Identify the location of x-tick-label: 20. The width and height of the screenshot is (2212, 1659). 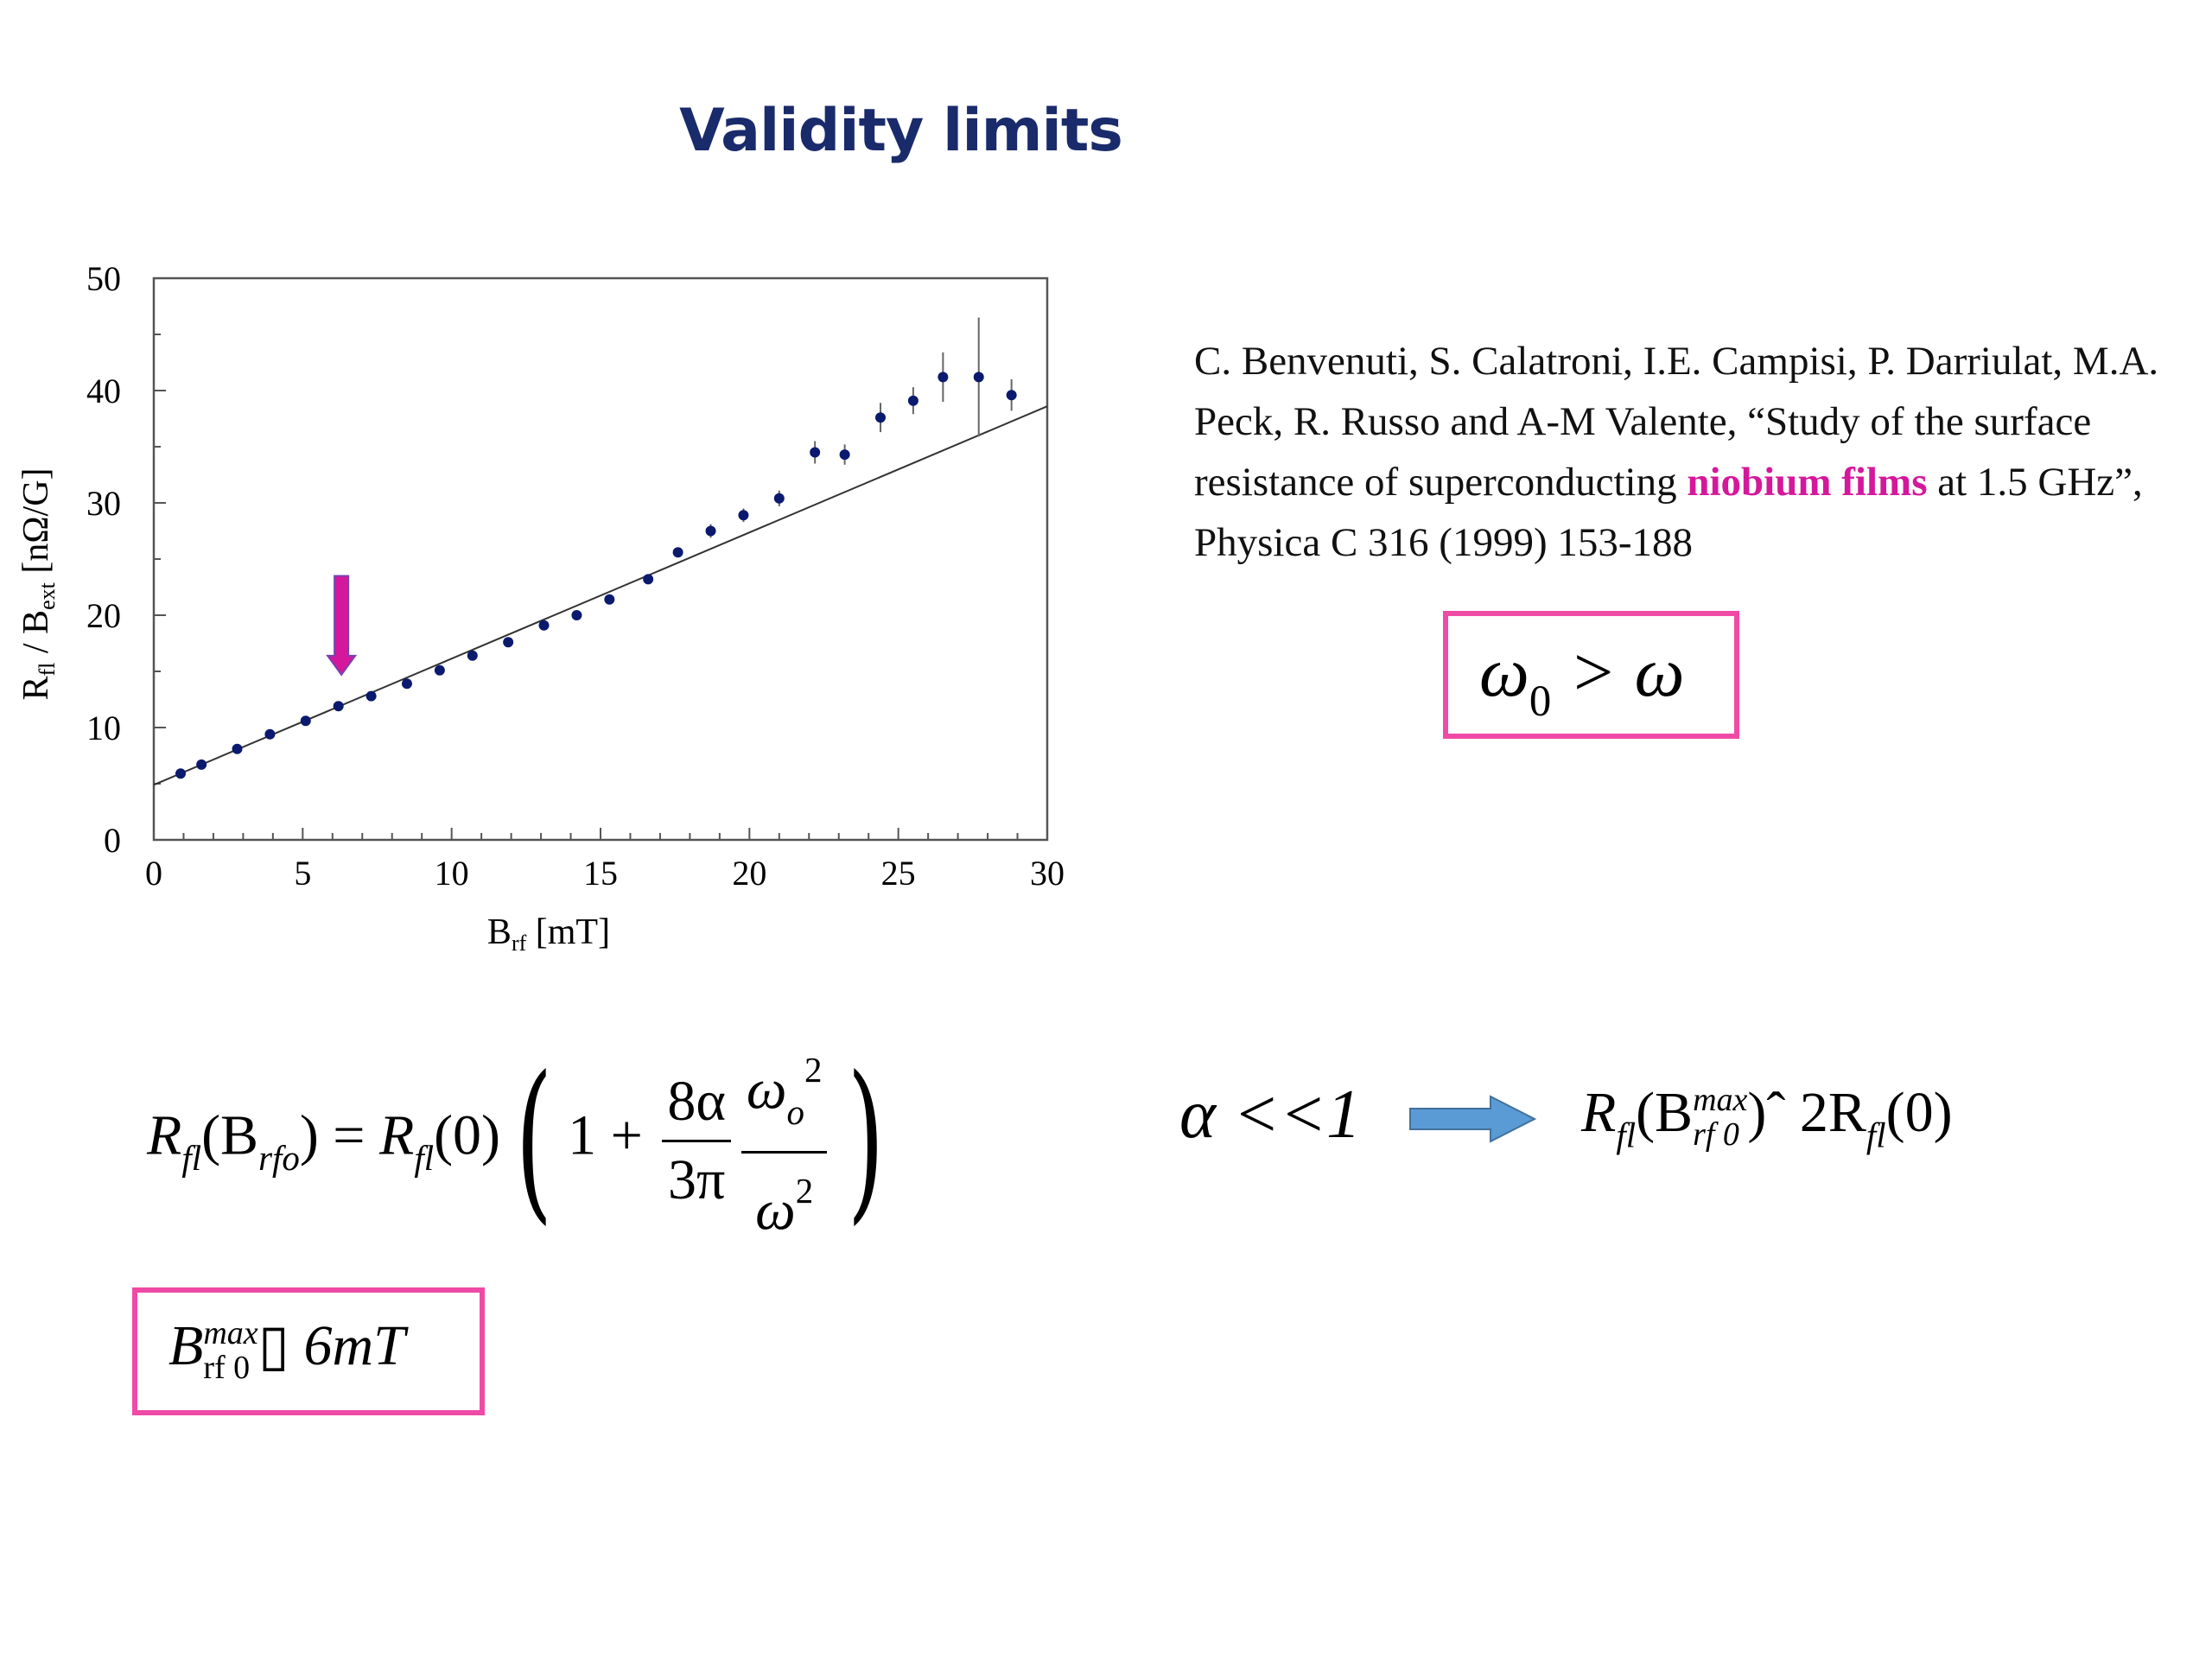
(749, 873).